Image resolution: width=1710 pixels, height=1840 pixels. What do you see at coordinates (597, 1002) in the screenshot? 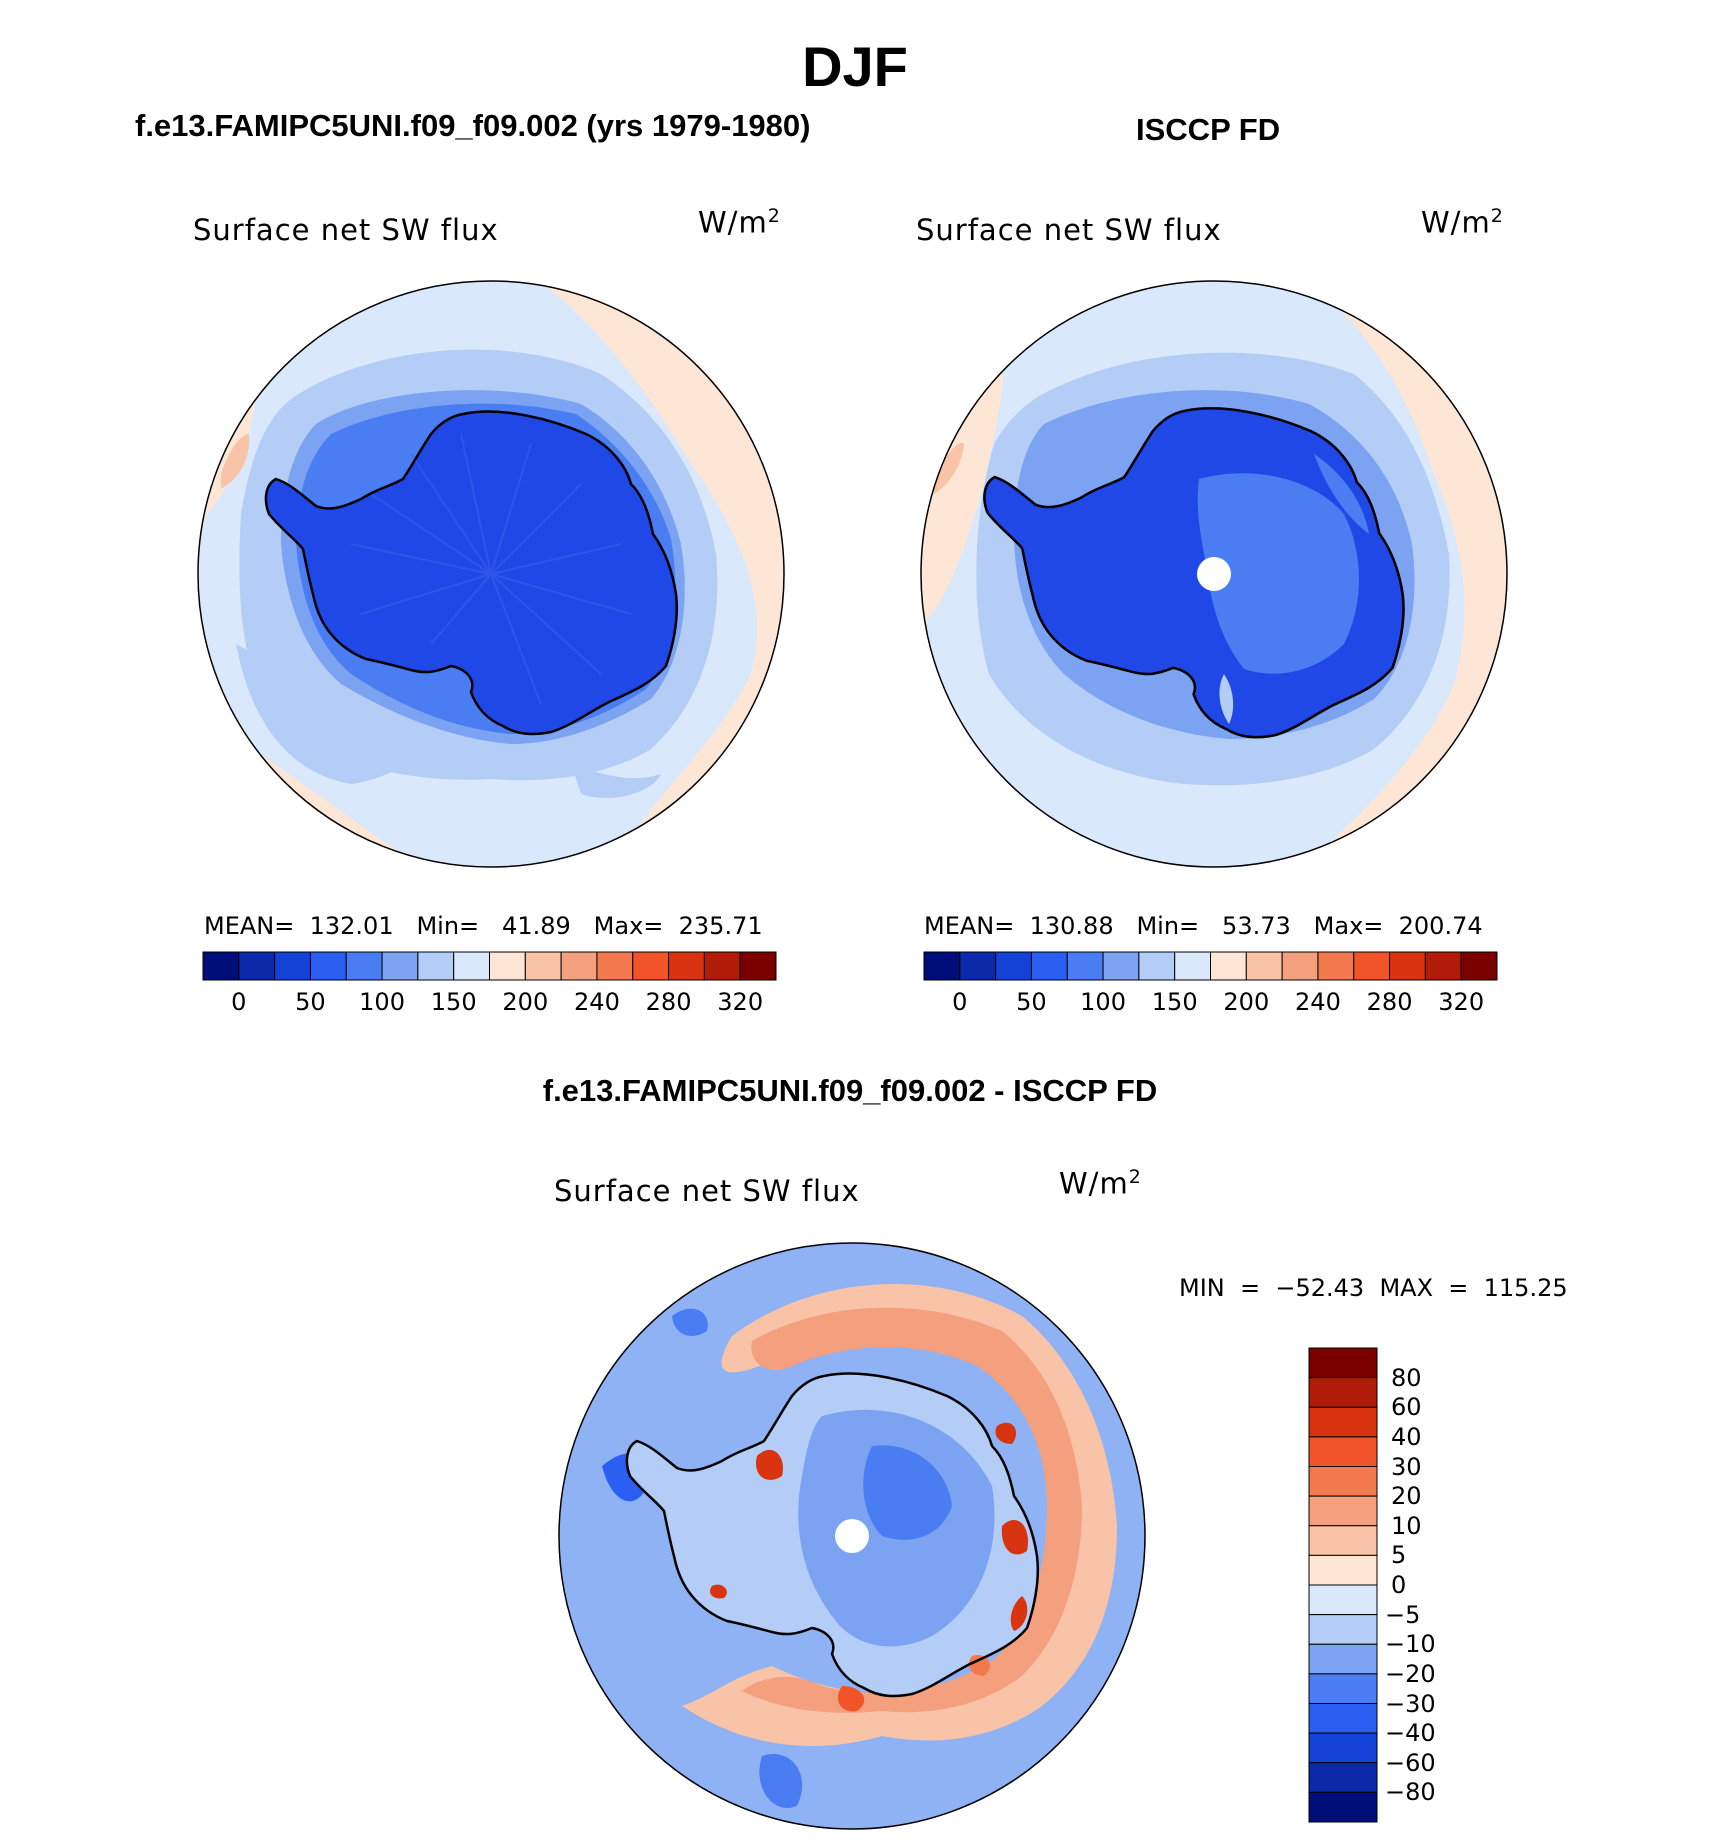
I see `colorbar-tick-0-5: 240` at bounding box center [597, 1002].